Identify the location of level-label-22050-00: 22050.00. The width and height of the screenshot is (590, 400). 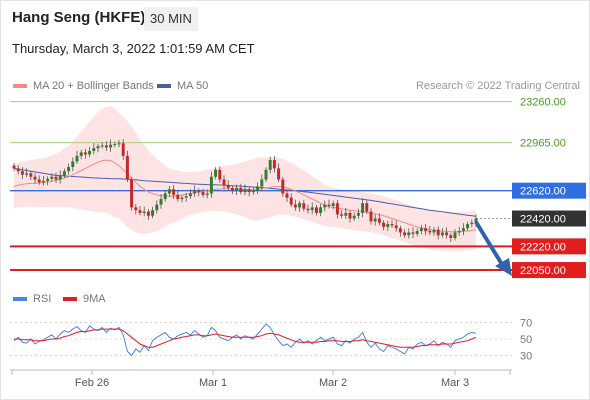
(543, 271).